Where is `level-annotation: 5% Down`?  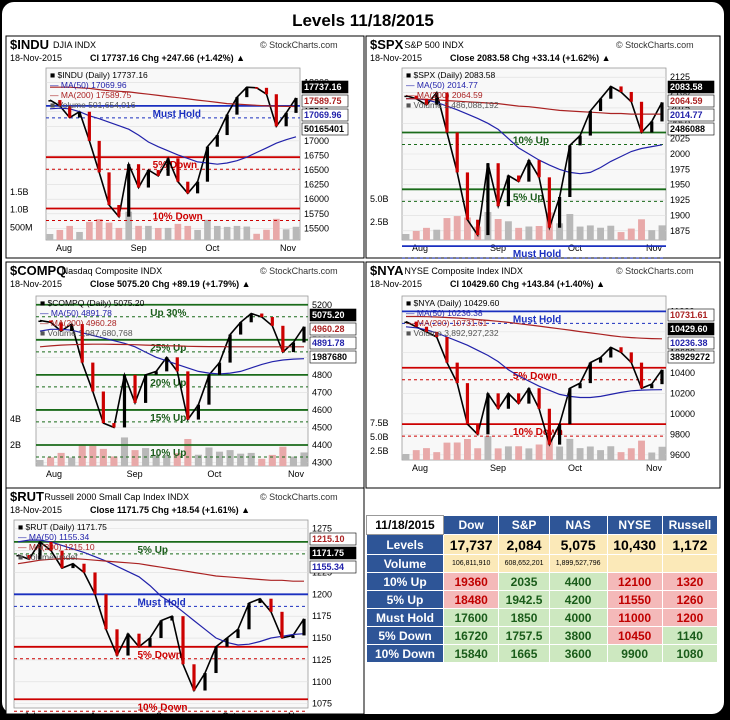
level-annotation: 5% Down is located at coordinates (159, 655).